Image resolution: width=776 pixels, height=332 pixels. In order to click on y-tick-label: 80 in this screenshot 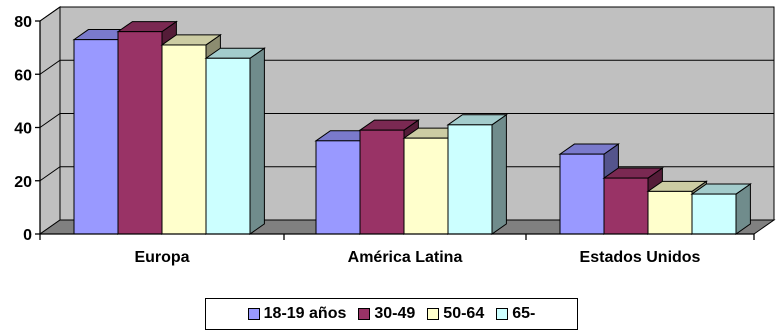, I will do `click(23, 22)`.